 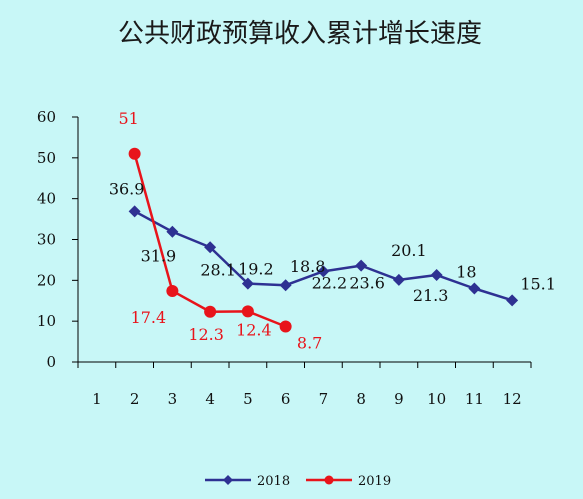 What do you see at coordinates (46, 280) in the screenshot?
I see `y-tick-label: 20` at bounding box center [46, 280].